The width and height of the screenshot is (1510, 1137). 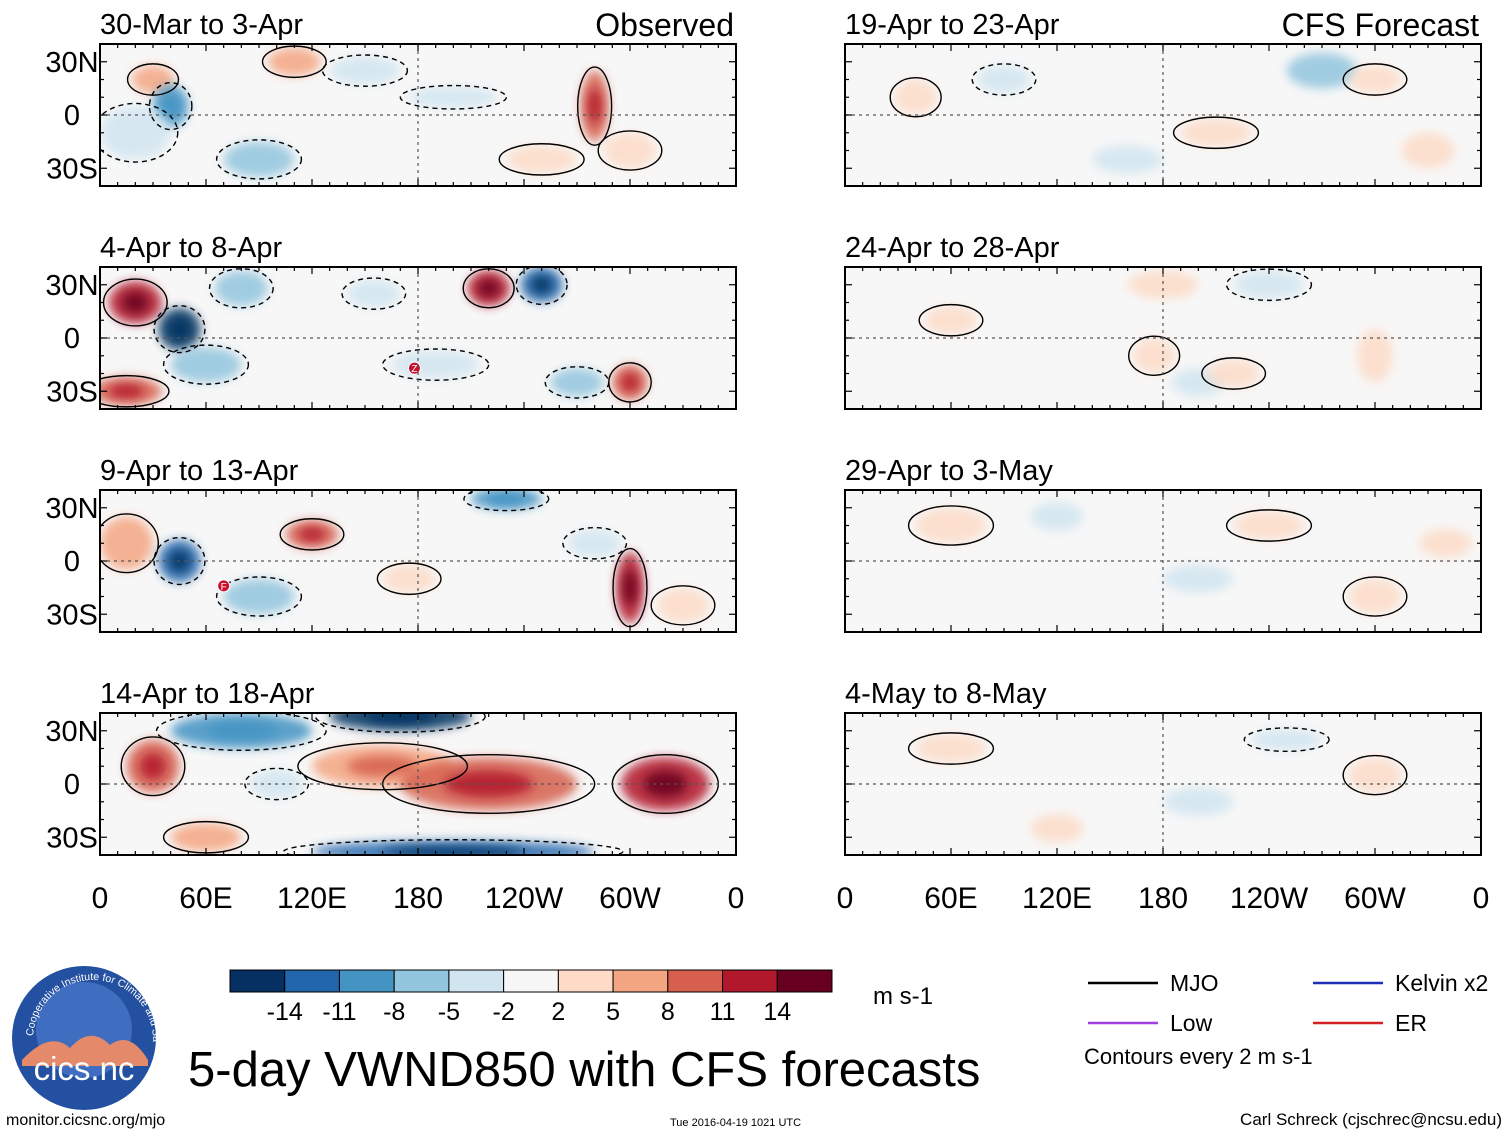 I want to click on storm-marker-letter: F, so click(x=224, y=587).